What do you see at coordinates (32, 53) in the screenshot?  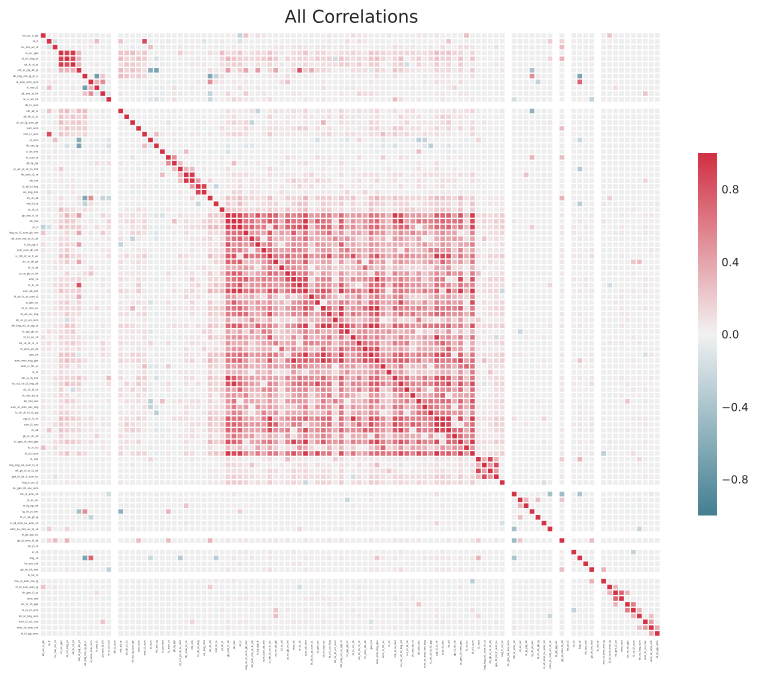 I see `svg-text: re_wz_ges` at bounding box center [32, 53].